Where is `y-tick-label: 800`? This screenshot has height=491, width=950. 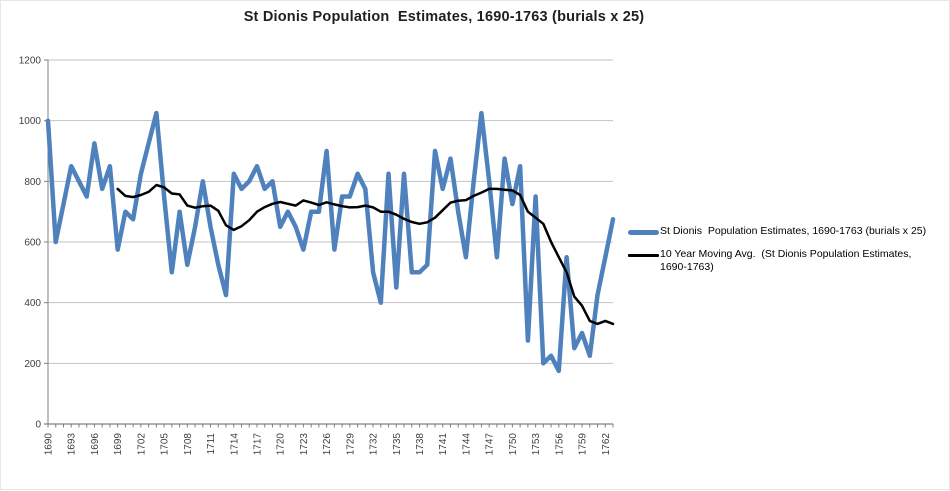 y-tick-label: 800 is located at coordinates (32, 182).